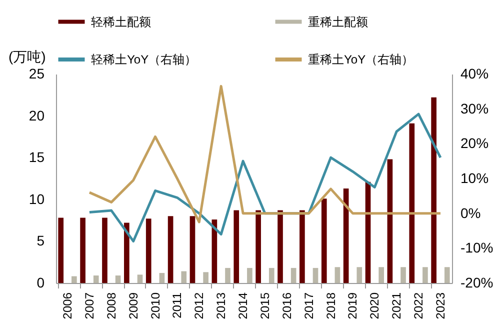  Describe the element at coordinates (36, 198) in the screenshot. I see `y-tick-label: 10` at that location.